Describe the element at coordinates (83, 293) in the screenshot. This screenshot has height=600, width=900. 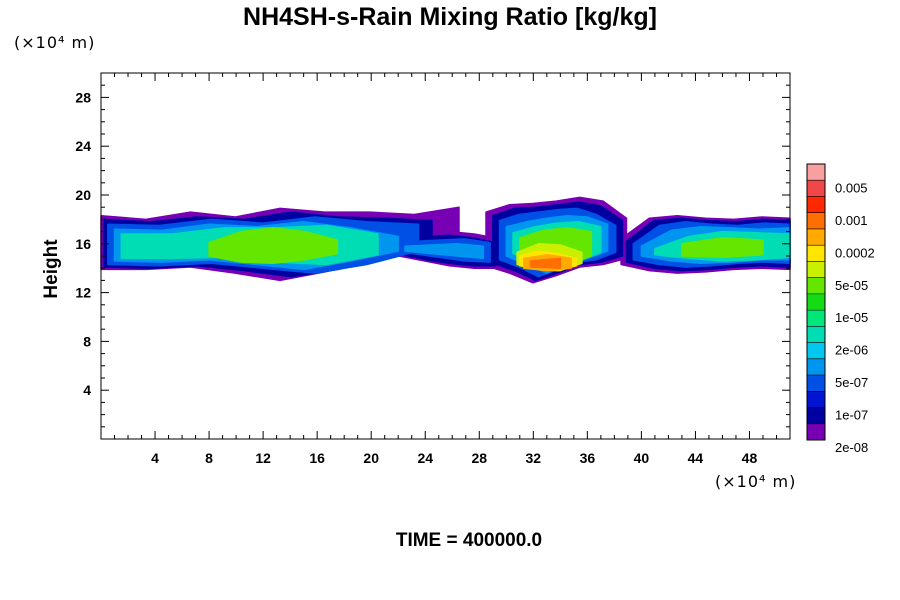
I see `y-tick-label: 12` at that location.